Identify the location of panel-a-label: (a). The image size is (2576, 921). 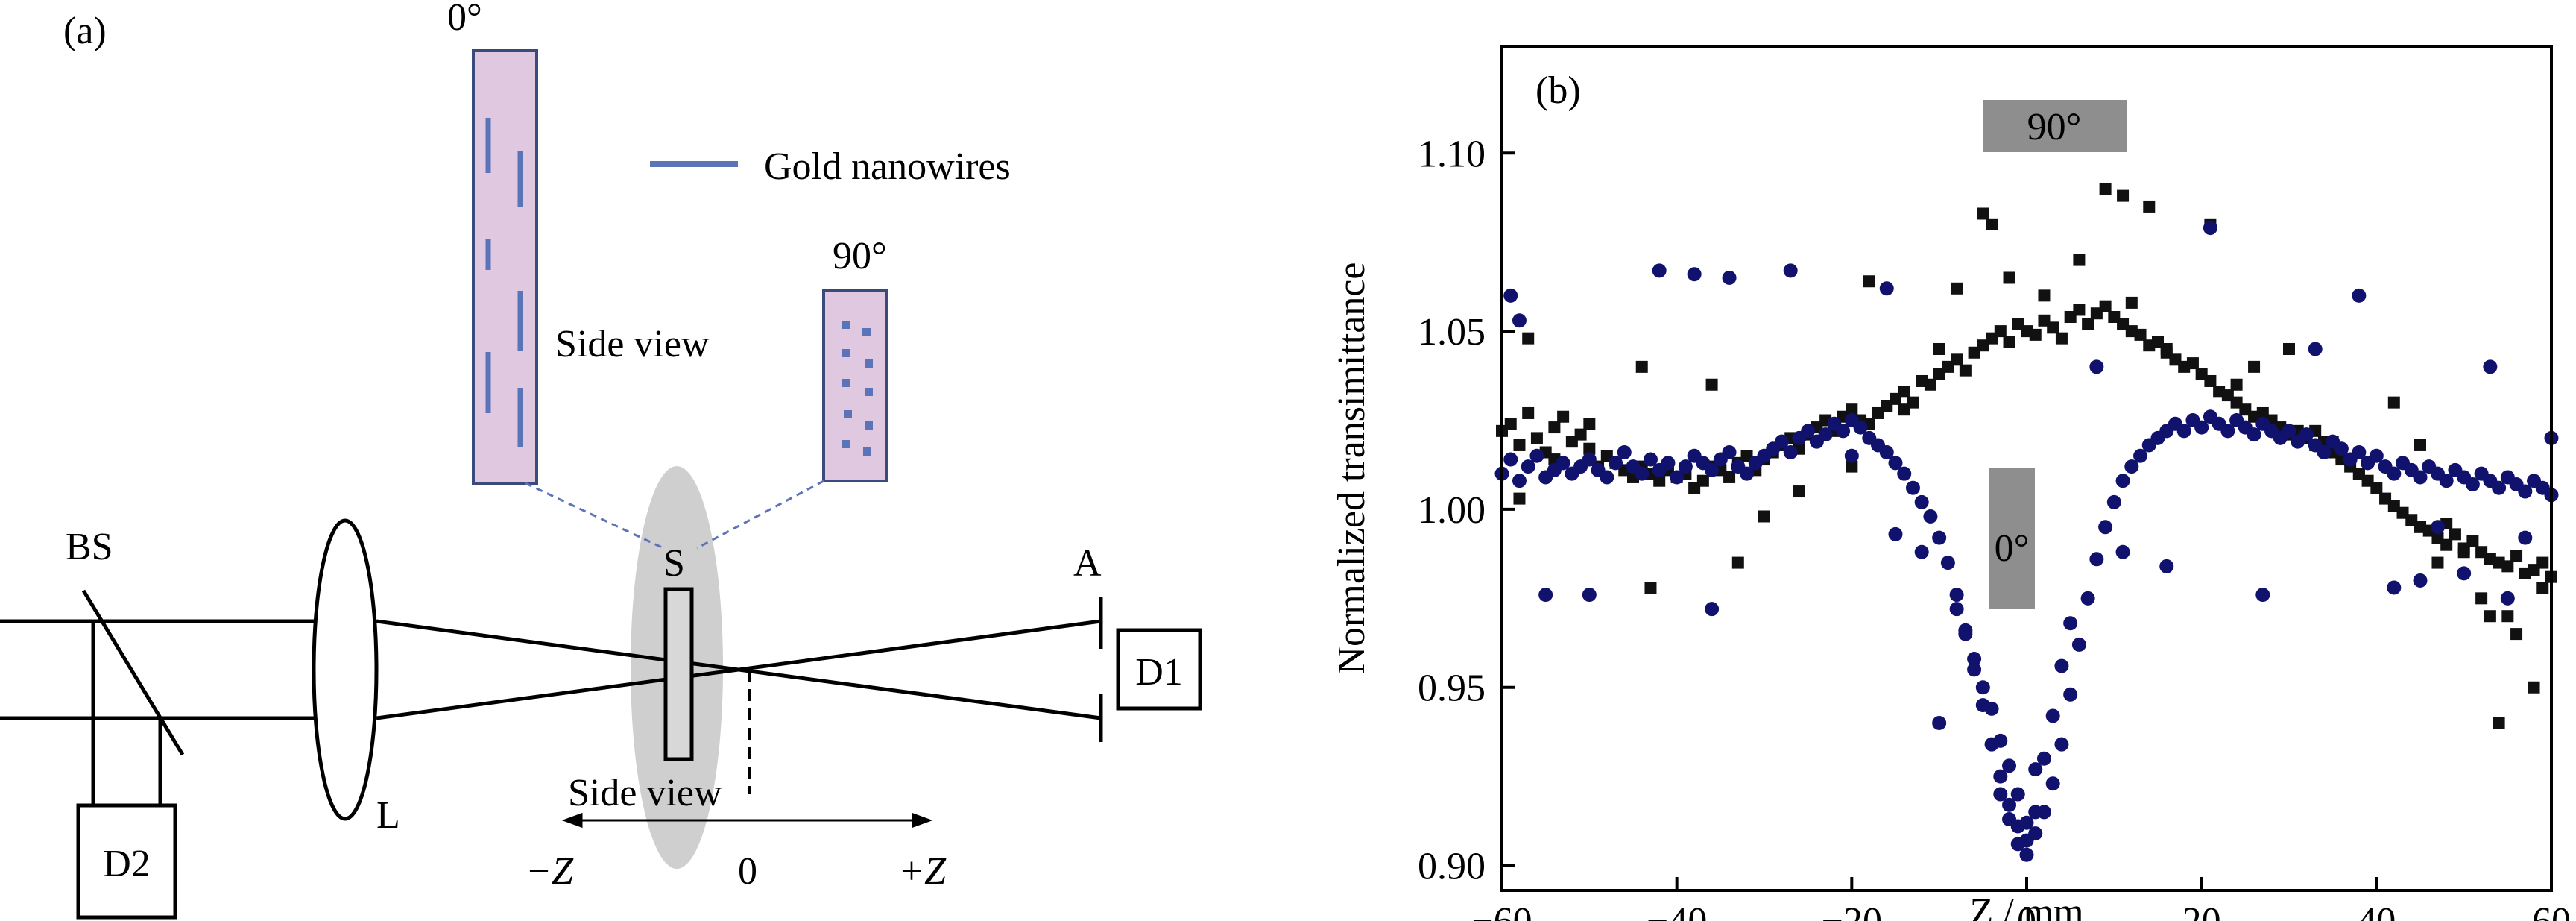
(85, 31).